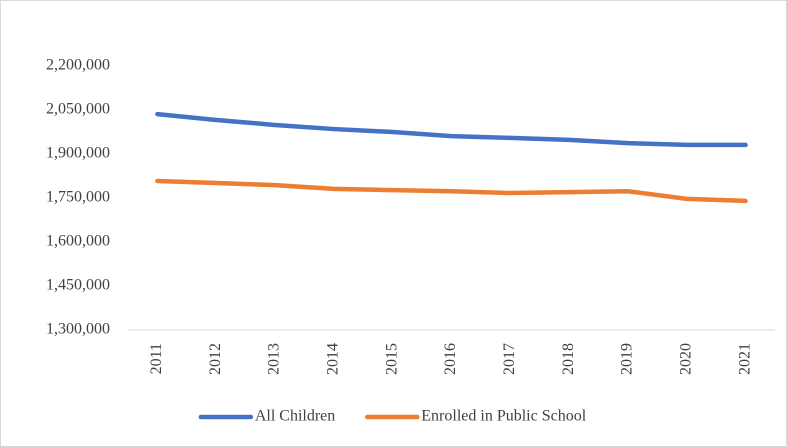 This screenshot has width=787, height=447. Describe the element at coordinates (78, 197) in the screenshot. I see `y-tick-label: 1,750,000` at that location.